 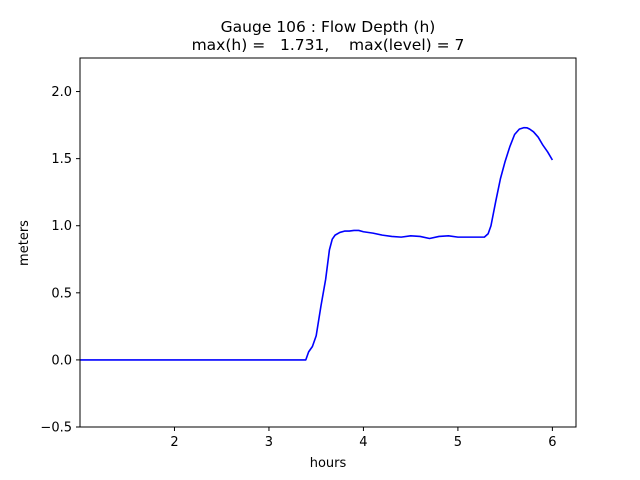 What do you see at coordinates (174, 442) in the screenshot?
I see `x-tick-label: 2` at bounding box center [174, 442].